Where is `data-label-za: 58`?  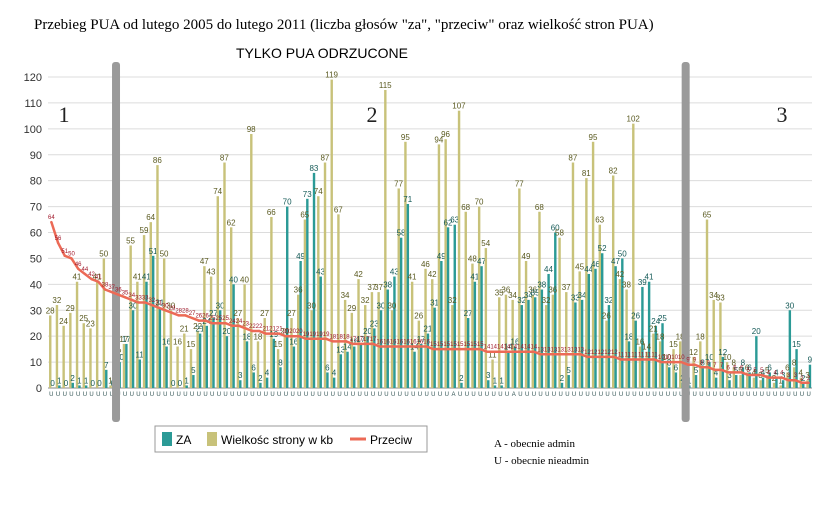 data-label-za: 58 is located at coordinates (401, 233).